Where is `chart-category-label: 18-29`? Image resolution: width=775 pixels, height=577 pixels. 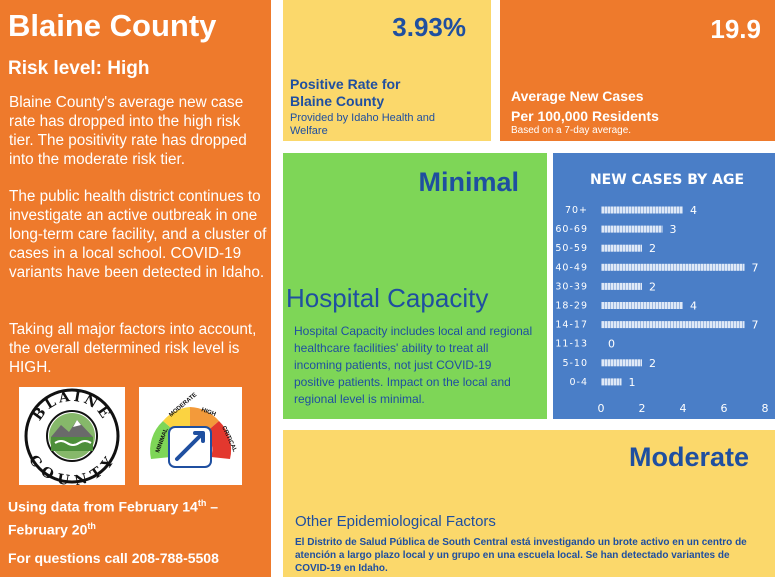
chart-category-label: 18-29 is located at coordinates (571, 306).